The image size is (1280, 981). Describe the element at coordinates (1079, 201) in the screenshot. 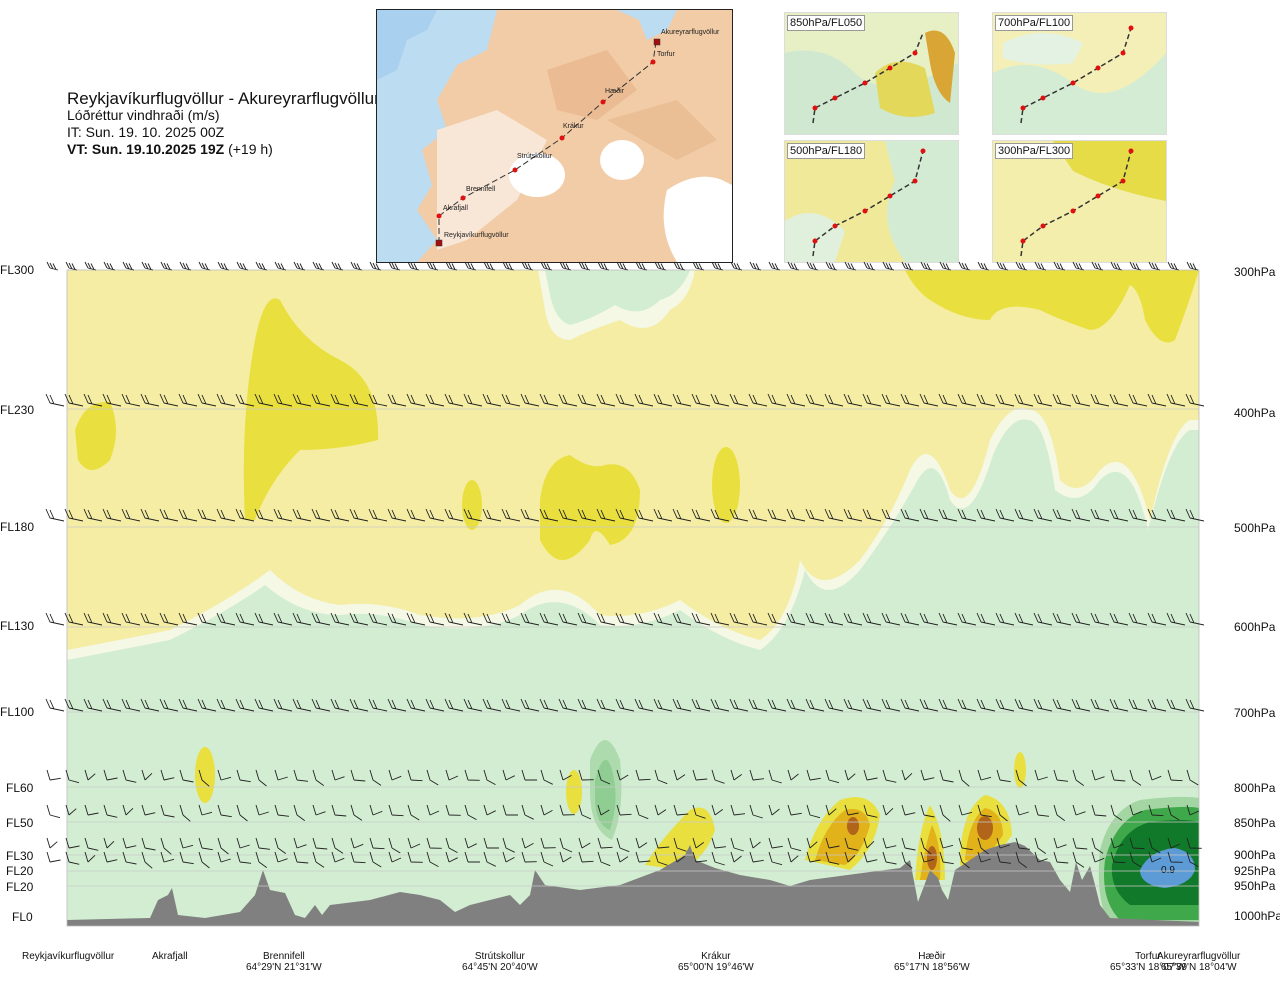

I see `panel-300: 300hPa/FL300` at that location.